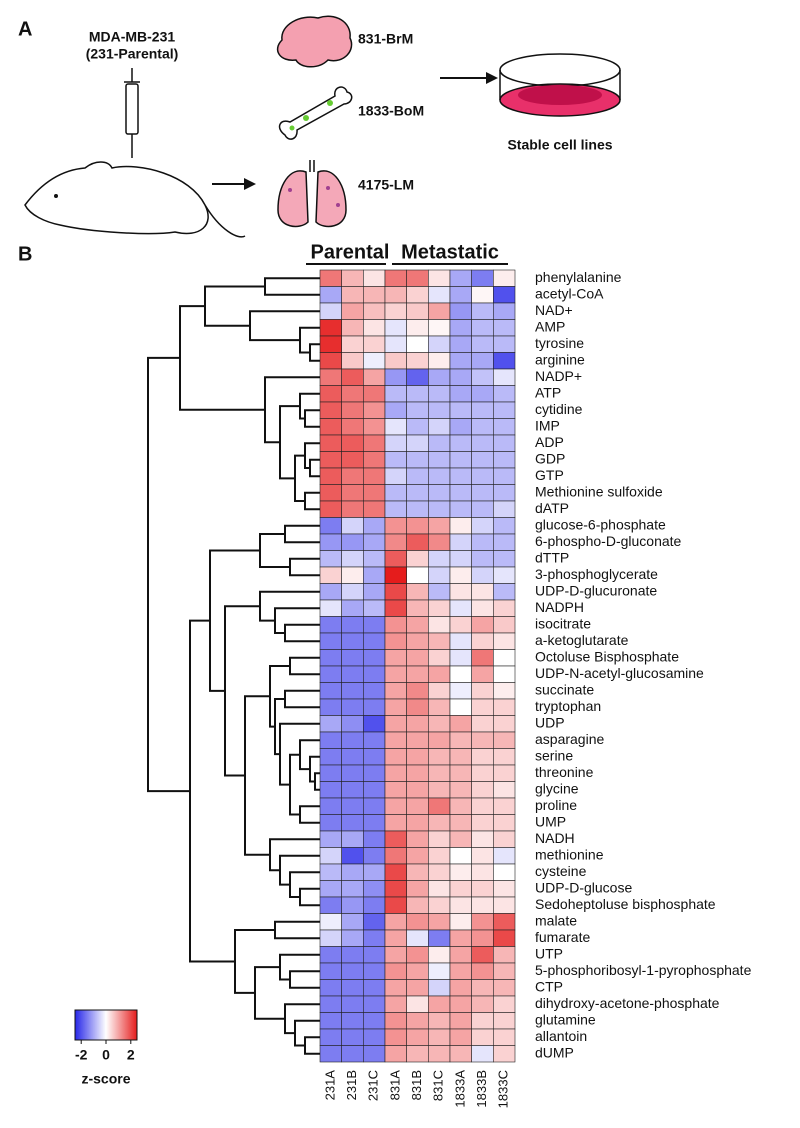  I want to click on row-label: glucose-6-phosphate, so click(600, 524).